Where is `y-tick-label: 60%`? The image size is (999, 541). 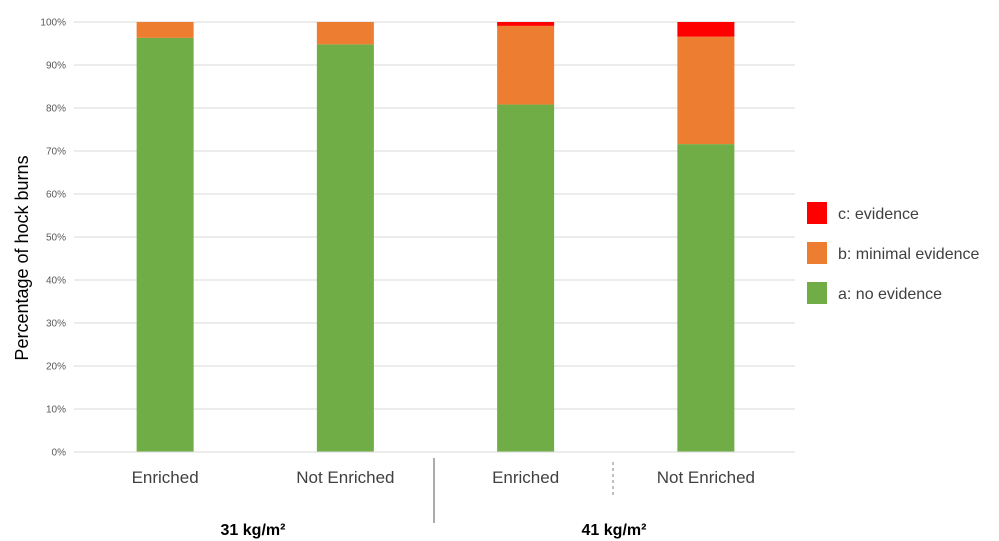
y-tick-label: 60% is located at coordinates (56, 195).